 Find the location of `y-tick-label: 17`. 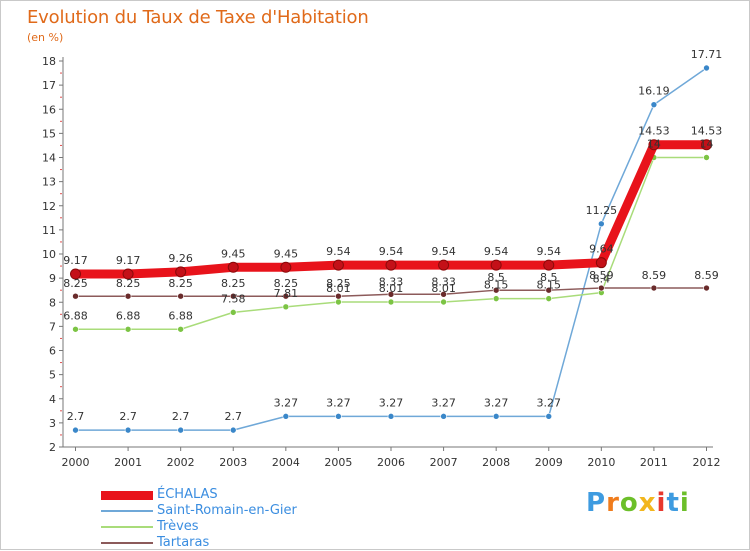

y-tick-label: 17 is located at coordinates (49, 85).